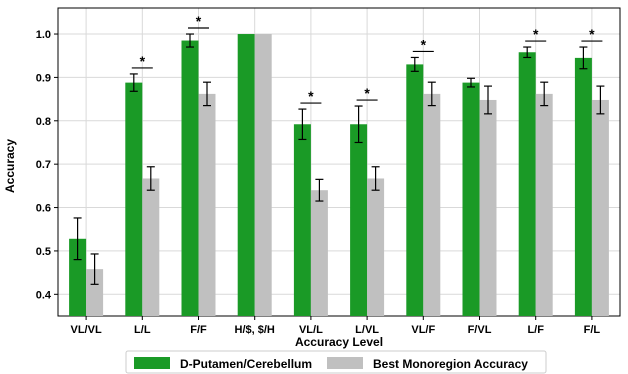 The width and height of the screenshot is (628, 374). Describe the element at coordinates (43, 252) in the screenshot. I see `y-tick-label: 0.5` at that location.